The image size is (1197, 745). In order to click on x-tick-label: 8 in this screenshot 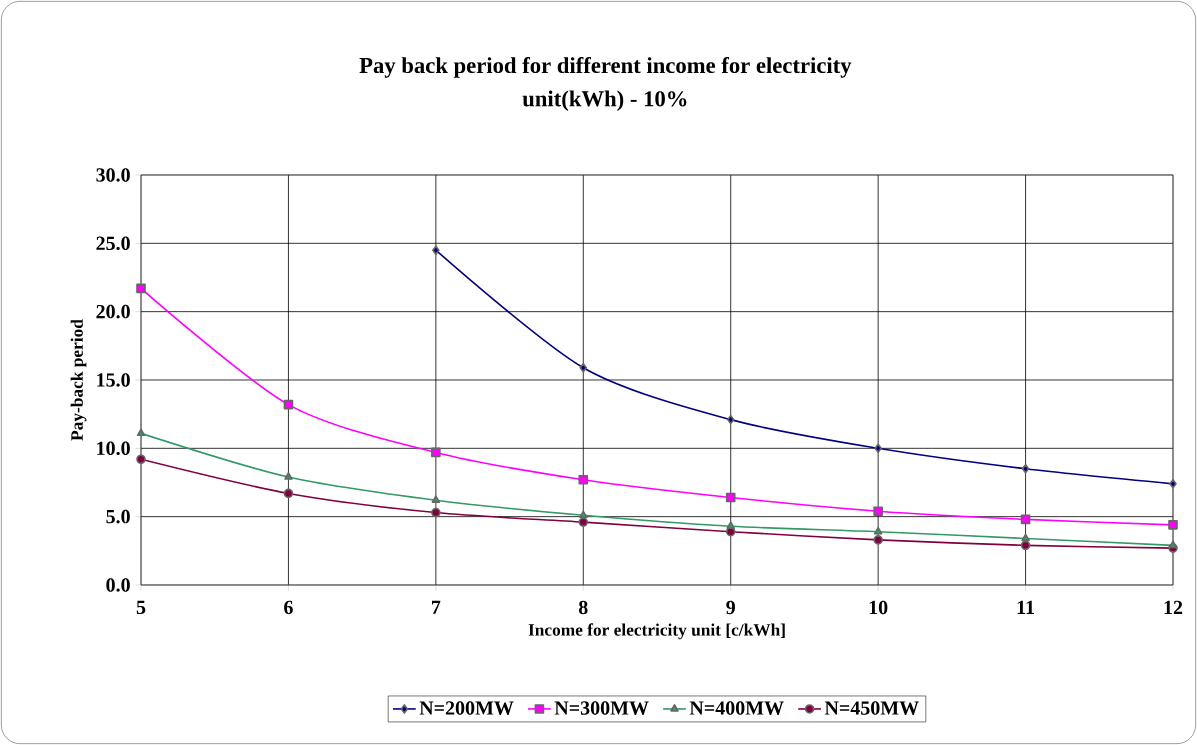, I will do `click(583, 607)`.